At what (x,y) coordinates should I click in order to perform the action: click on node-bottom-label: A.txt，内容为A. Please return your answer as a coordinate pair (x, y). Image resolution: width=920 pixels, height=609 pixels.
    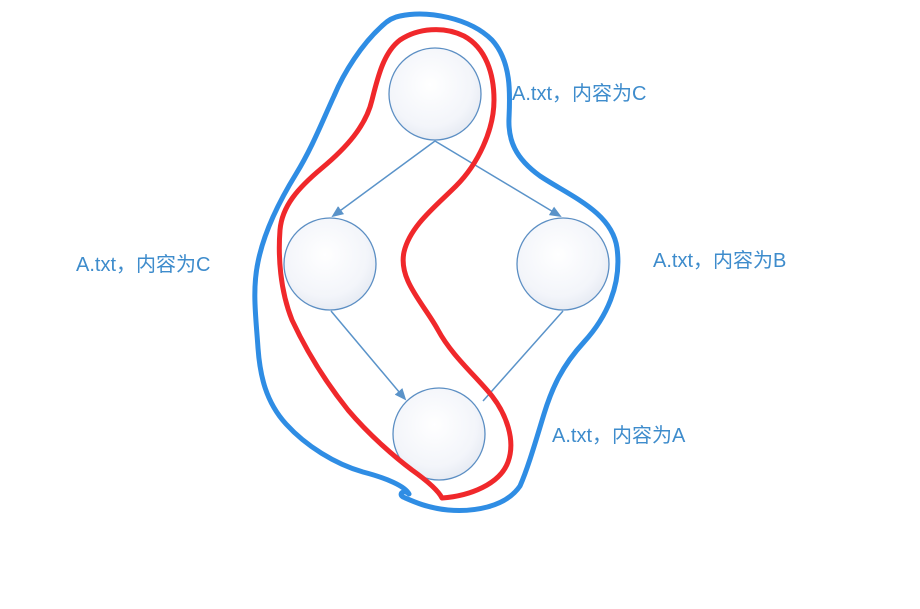
    Looking at the image, I should click on (619, 436).